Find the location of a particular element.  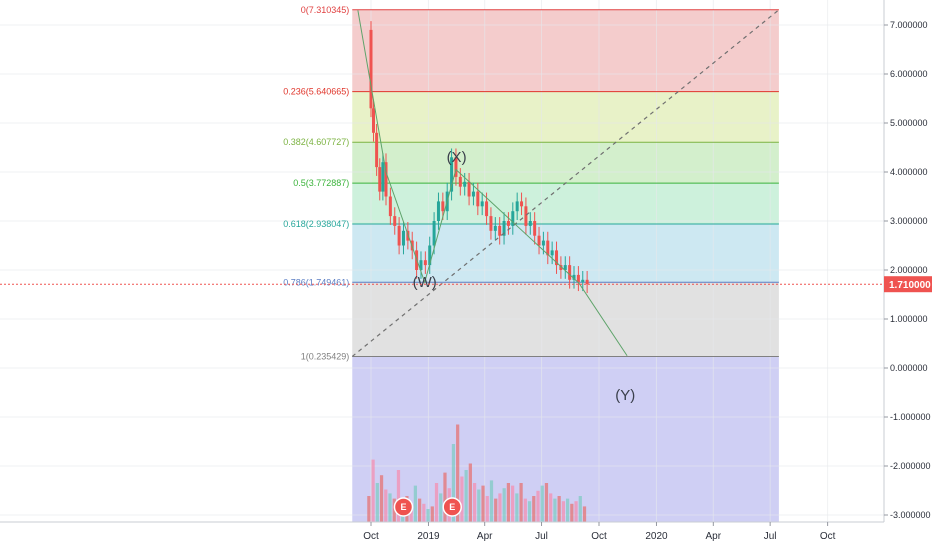

fib-label-3: 0.5(3.772887) is located at coordinates (321, 183).